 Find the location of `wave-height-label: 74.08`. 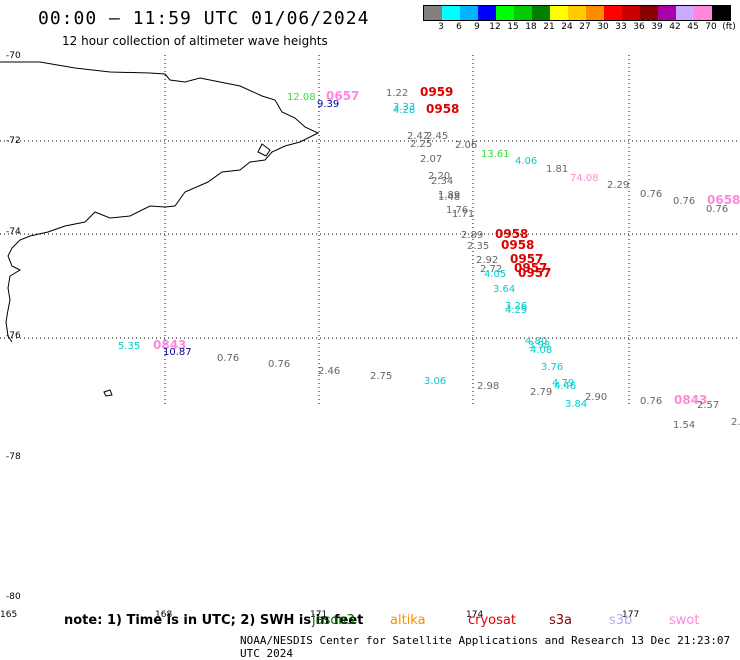

wave-height-label: 74.08 is located at coordinates (584, 178).